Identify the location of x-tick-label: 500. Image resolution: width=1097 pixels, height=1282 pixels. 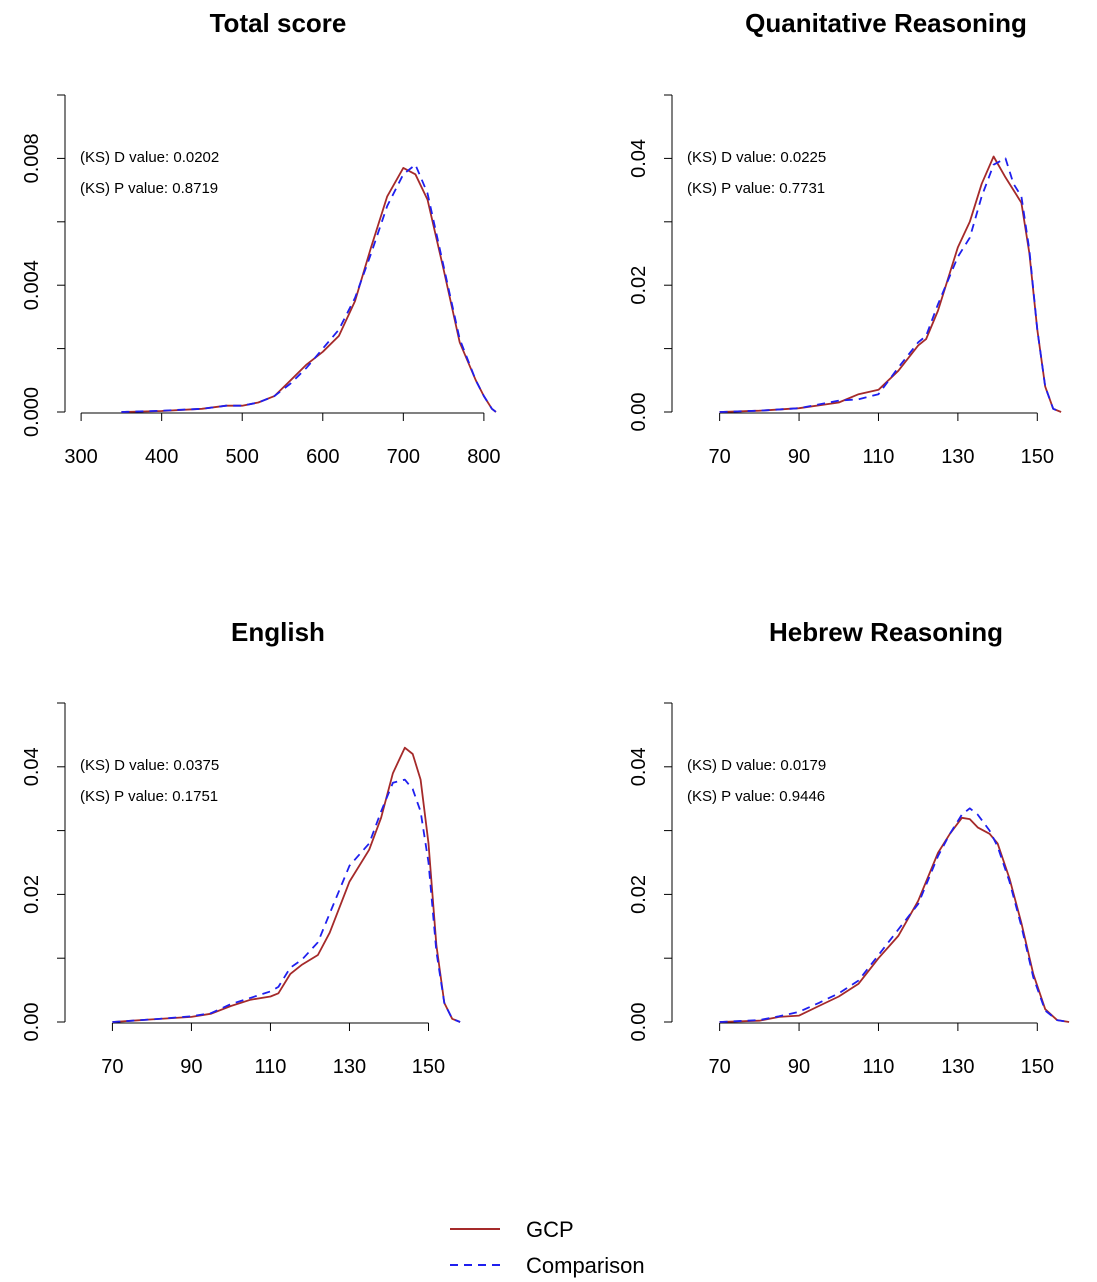
(242, 457).